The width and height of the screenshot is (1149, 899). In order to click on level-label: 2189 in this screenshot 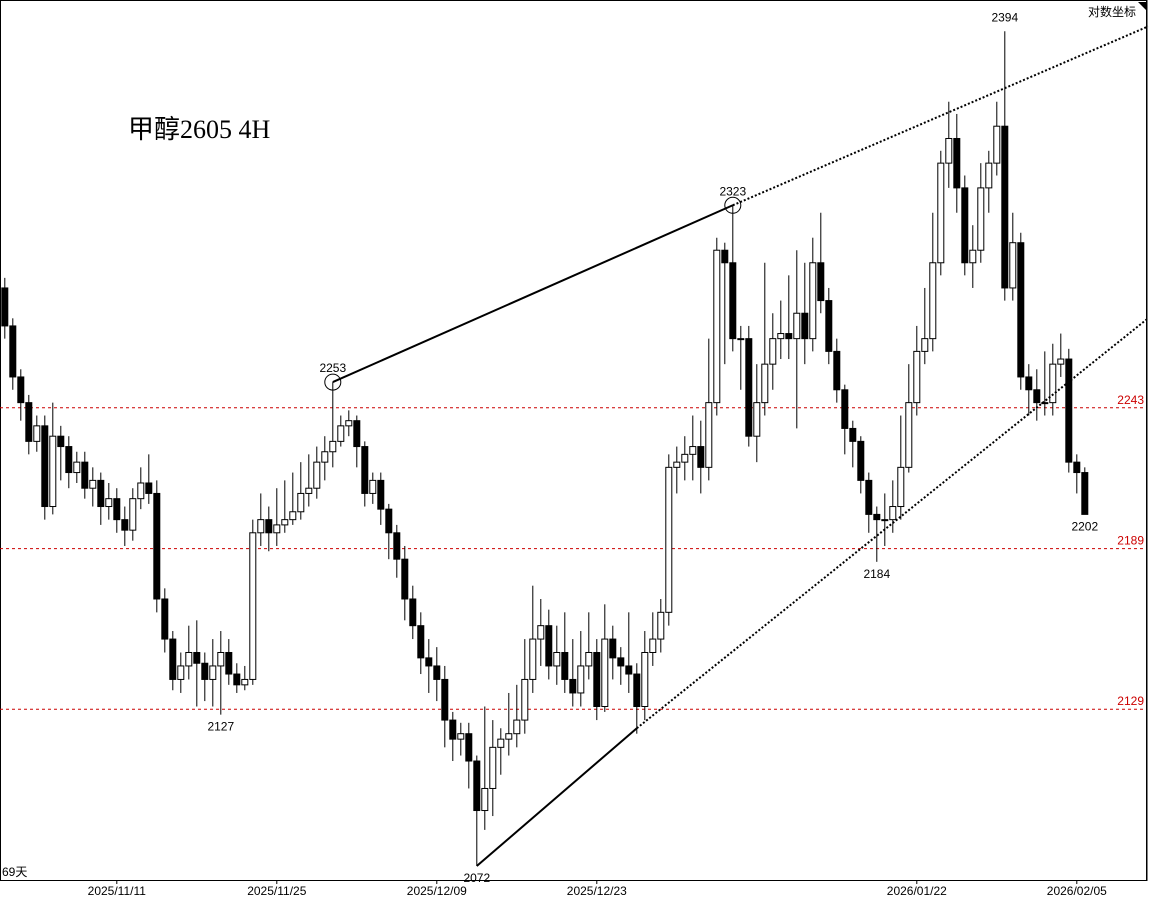, I will do `click(1130, 541)`.